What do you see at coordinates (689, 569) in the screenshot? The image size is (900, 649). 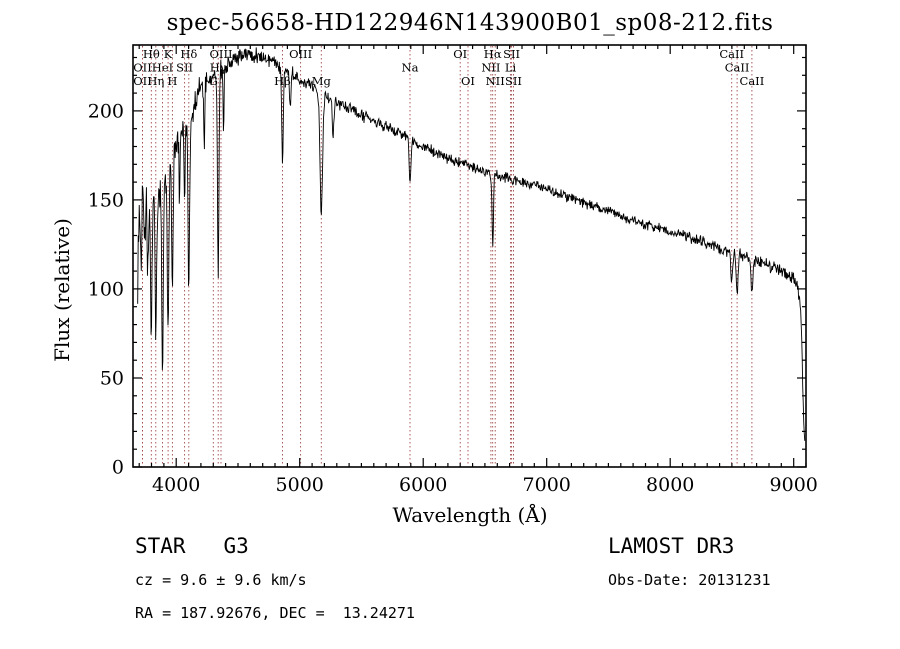 I see `footer-right-block: LAMOST DR3 Obs-Date: 20131231` at bounding box center [689, 569].